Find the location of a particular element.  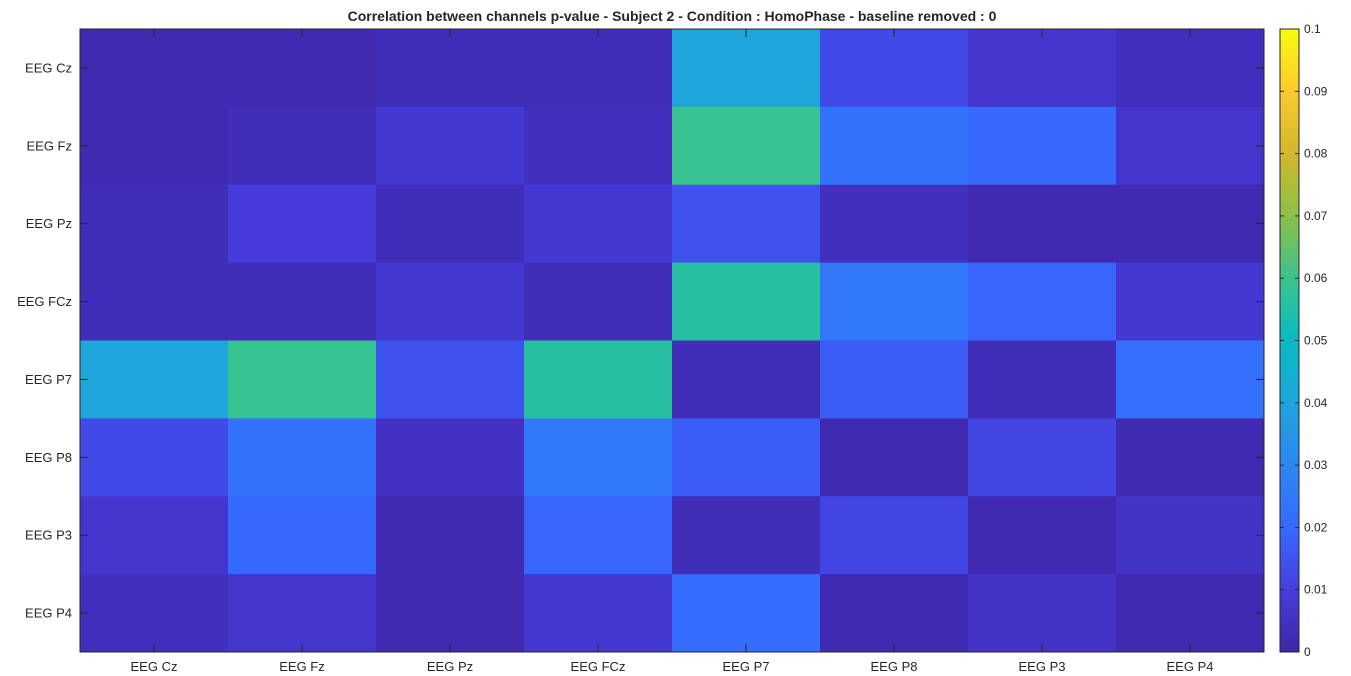

colorbar-tick-label: 0.06 is located at coordinates (1316, 278).